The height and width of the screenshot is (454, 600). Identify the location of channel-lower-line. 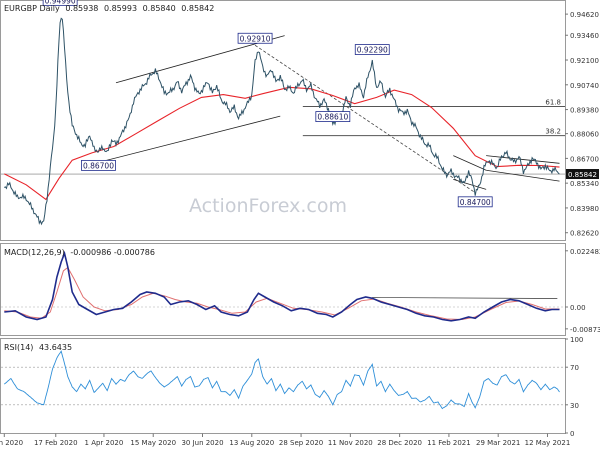
(189, 139).